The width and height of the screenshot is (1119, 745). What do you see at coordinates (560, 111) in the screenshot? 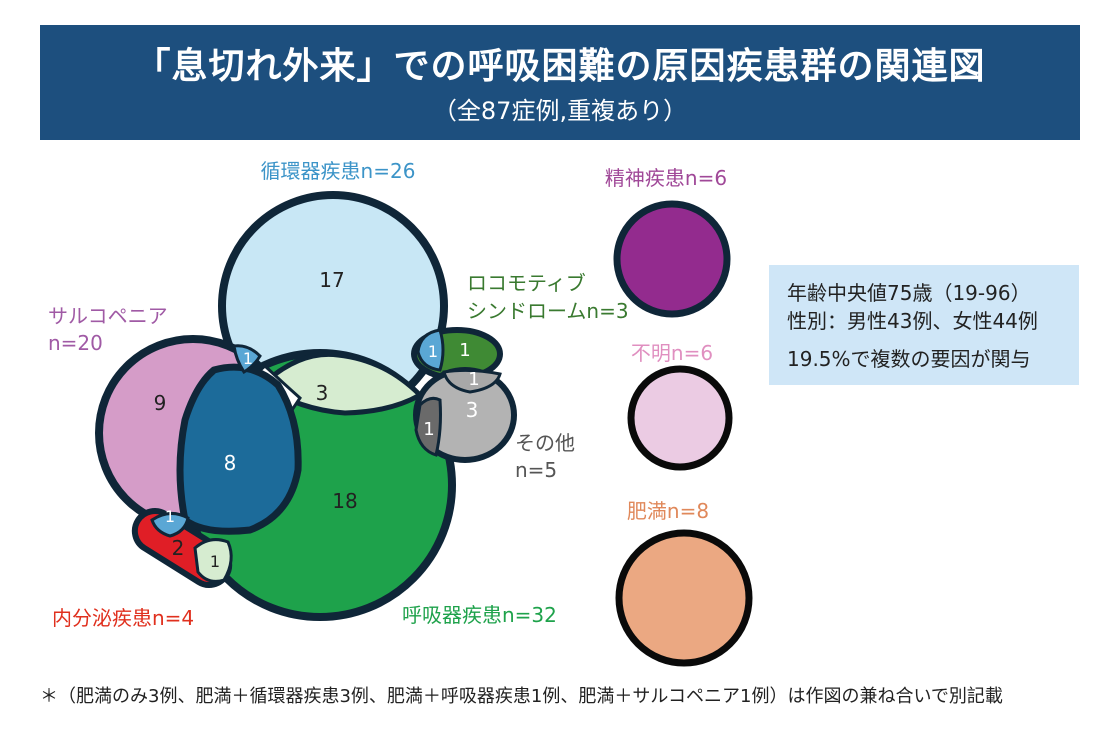
I see `page-subtitle: （全87症例,重複あり）` at bounding box center [560, 111].